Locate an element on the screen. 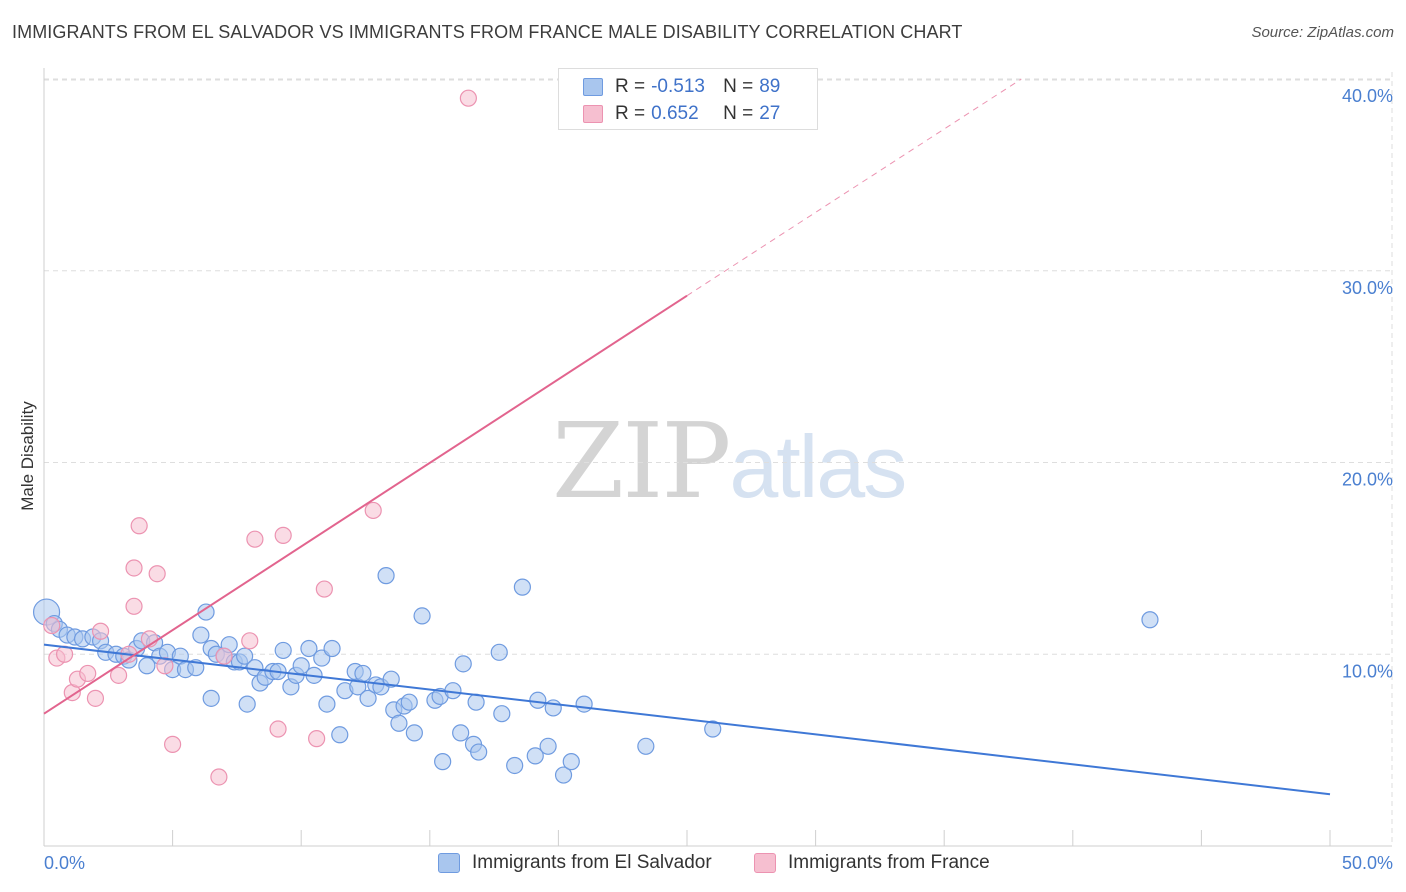  r-value: -0.513 is located at coordinates (678, 86).